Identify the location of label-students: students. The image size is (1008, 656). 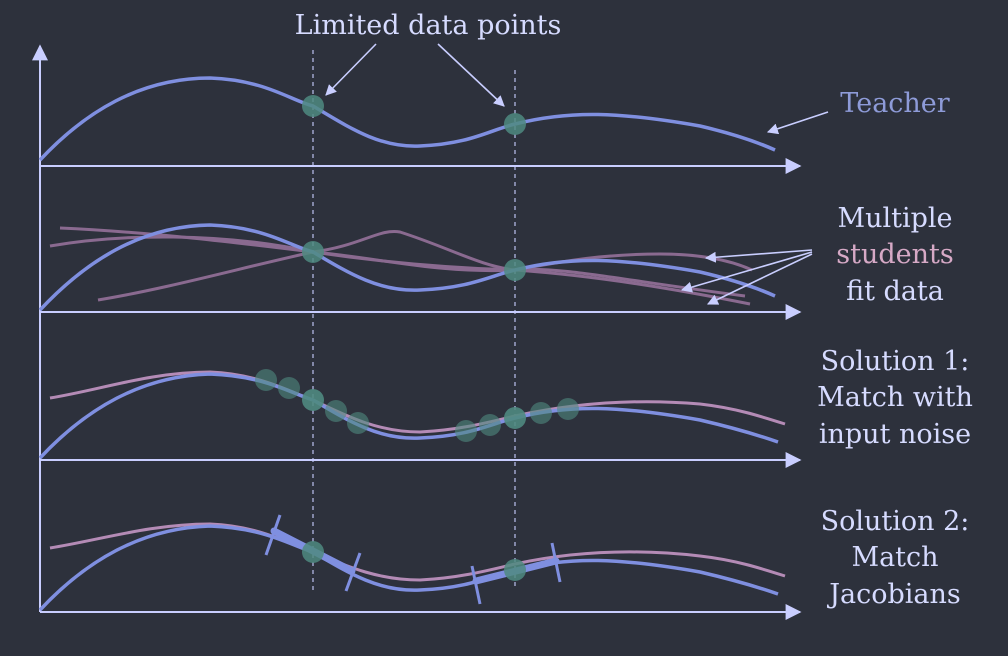
(894, 254).